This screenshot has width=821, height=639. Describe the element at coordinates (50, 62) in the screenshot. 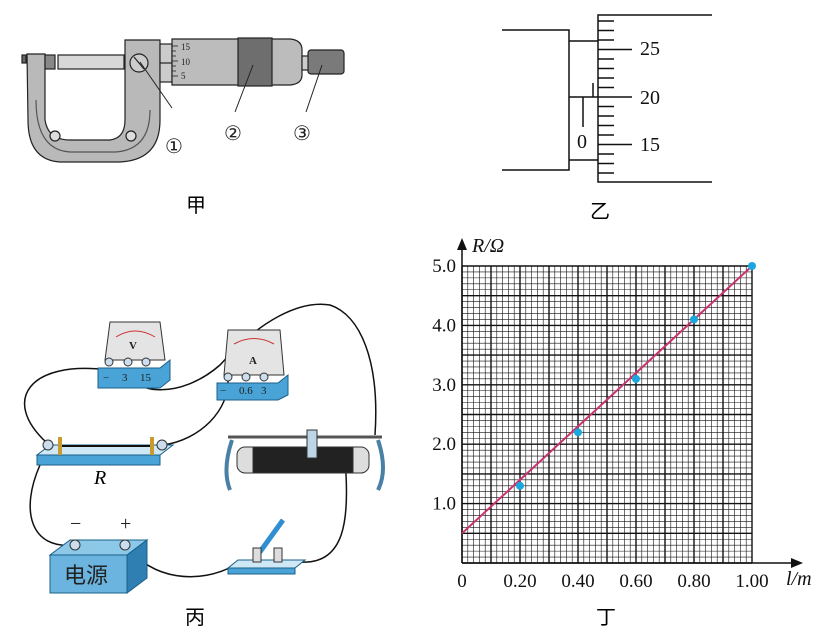

I see `anvil` at that location.